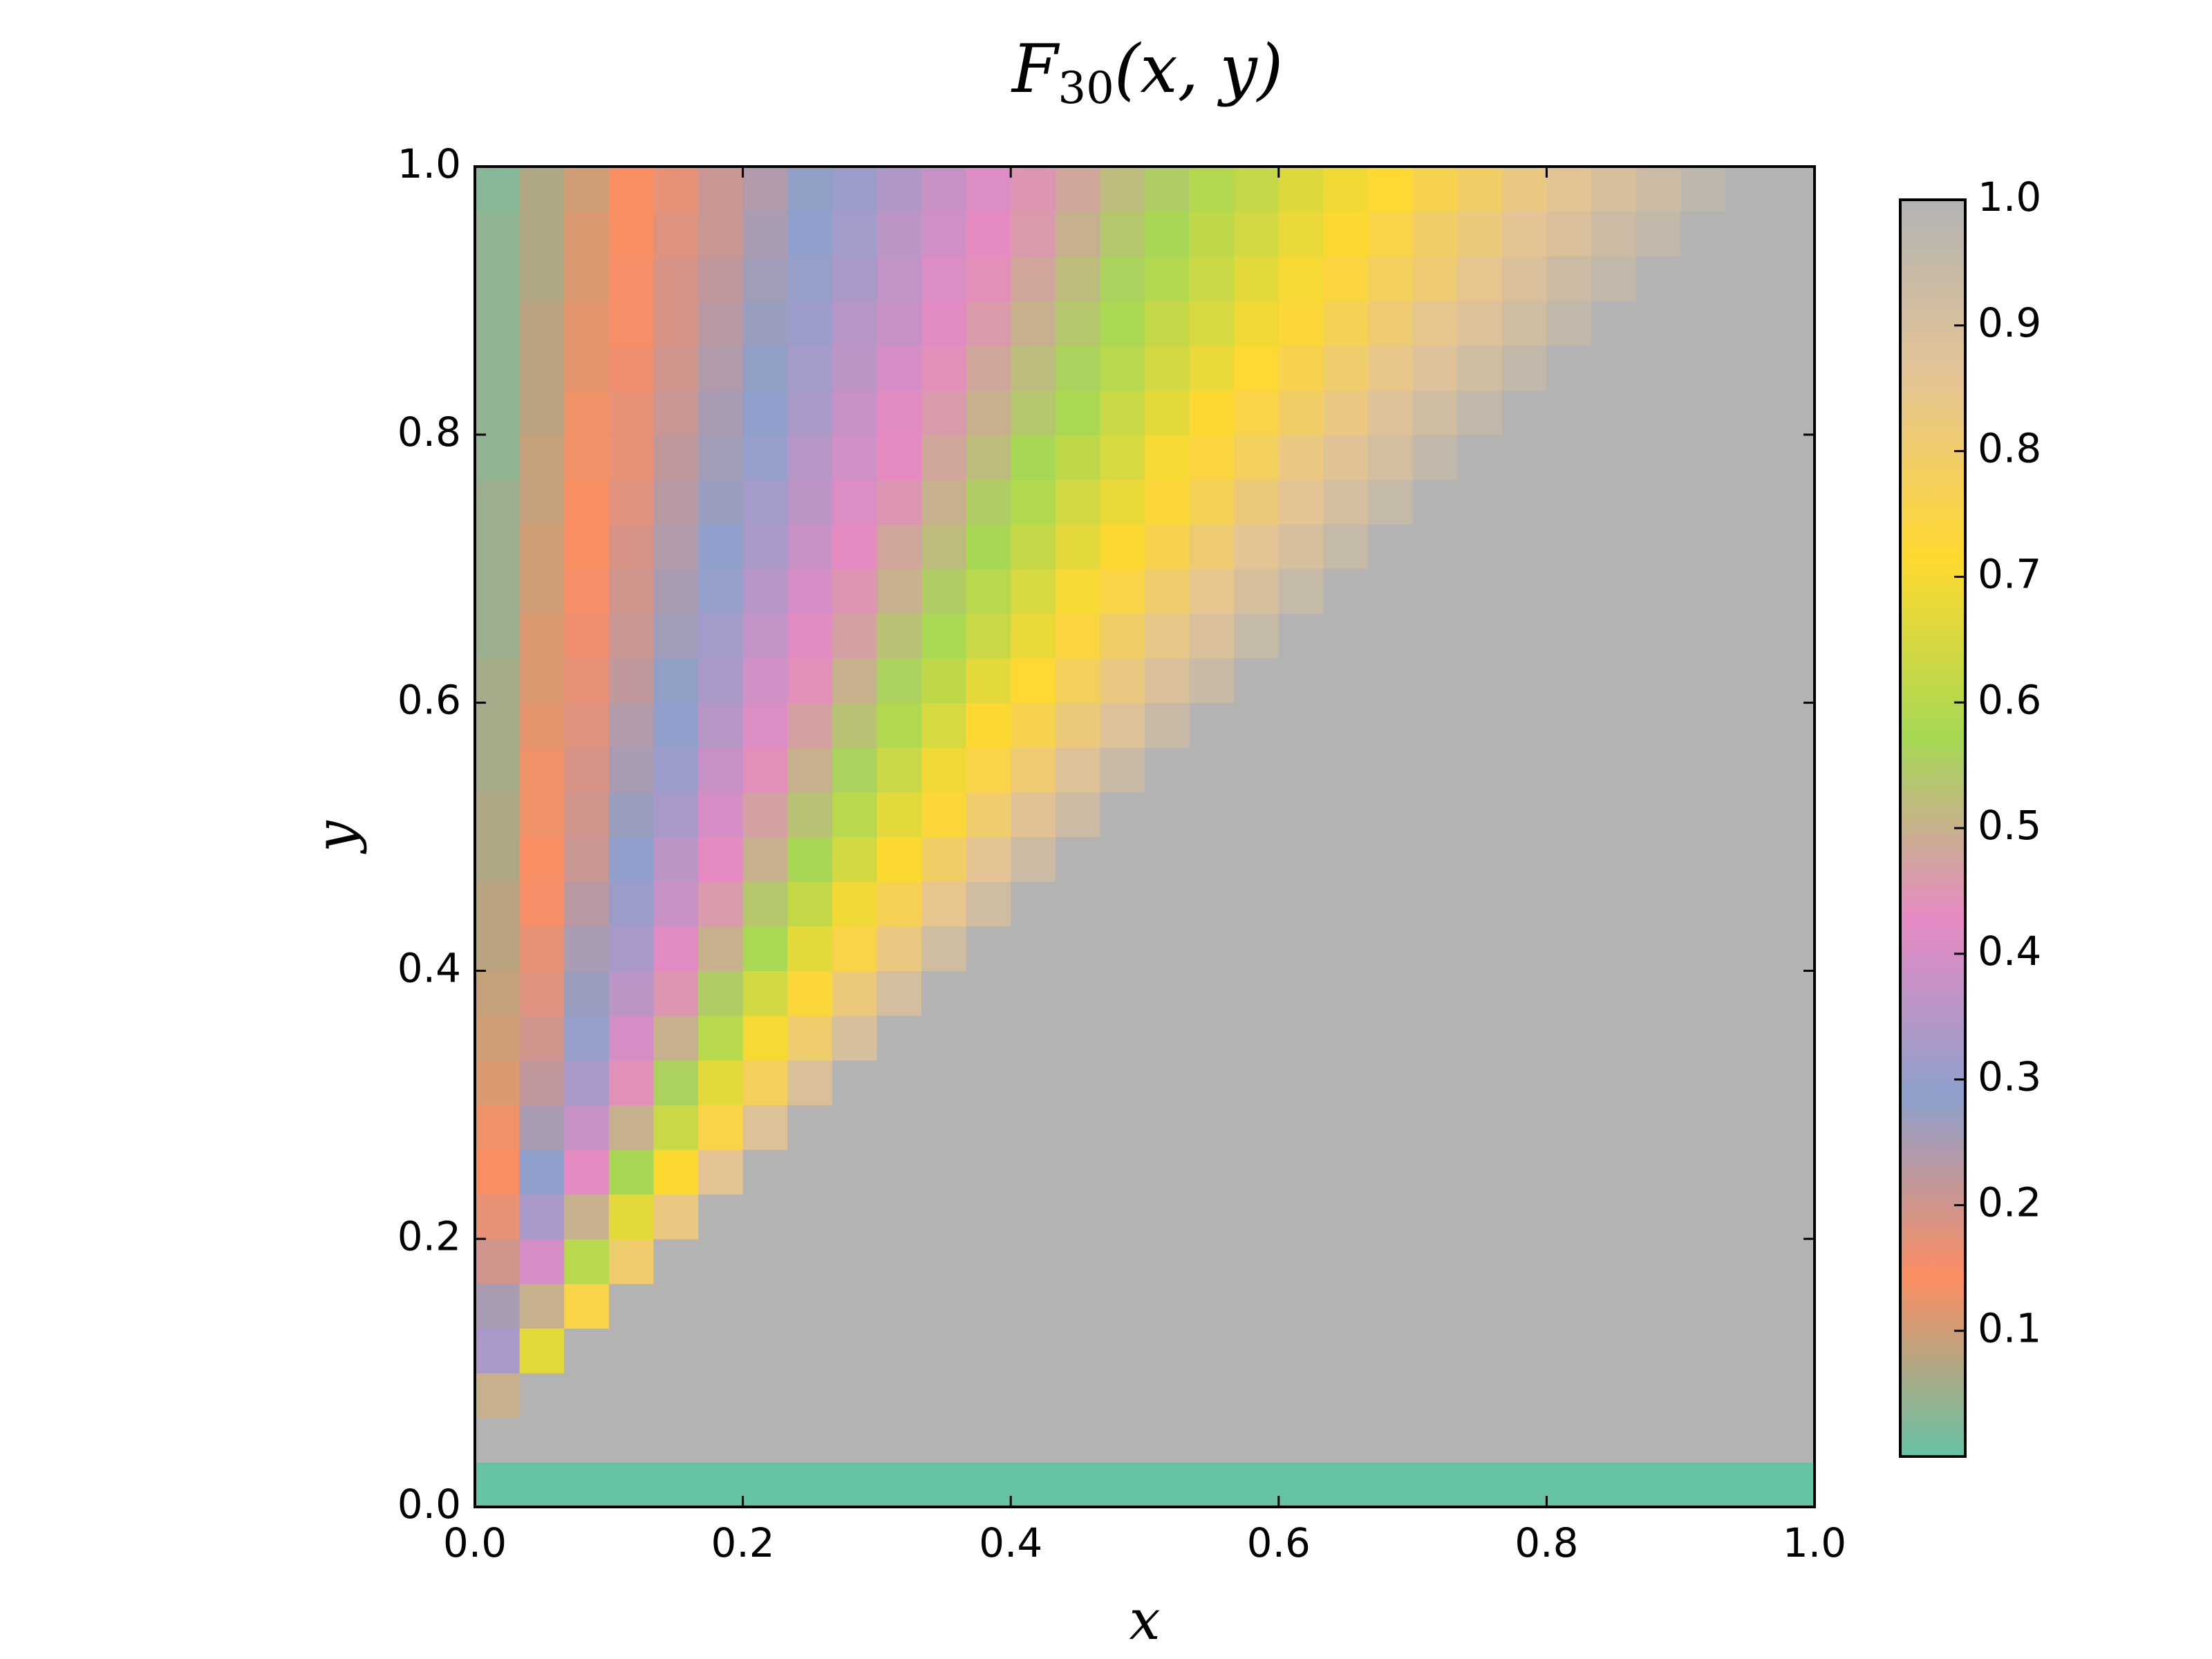 The height and width of the screenshot is (1659, 2212). What do you see at coordinates (2009, 448) in the screenshot?
I see `colorbar-tick-label: 0.8` at bounding box center [2009, 448].